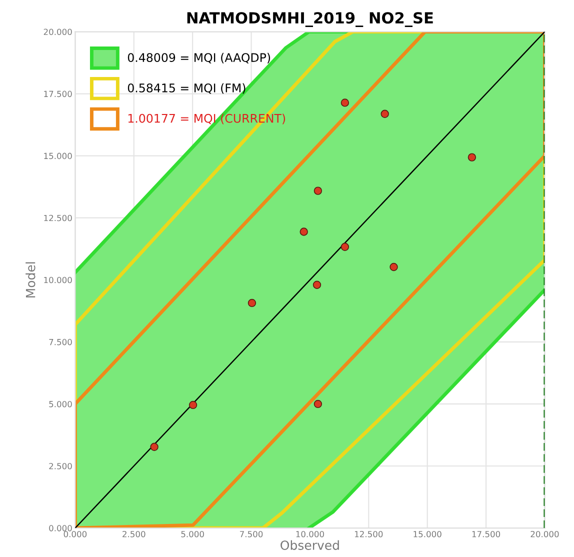 This screenshot has width=574, height=557. Describe the element at coordinates (368, 534) in the screenshot. I see `x-tick-label: 12.500` at that location.